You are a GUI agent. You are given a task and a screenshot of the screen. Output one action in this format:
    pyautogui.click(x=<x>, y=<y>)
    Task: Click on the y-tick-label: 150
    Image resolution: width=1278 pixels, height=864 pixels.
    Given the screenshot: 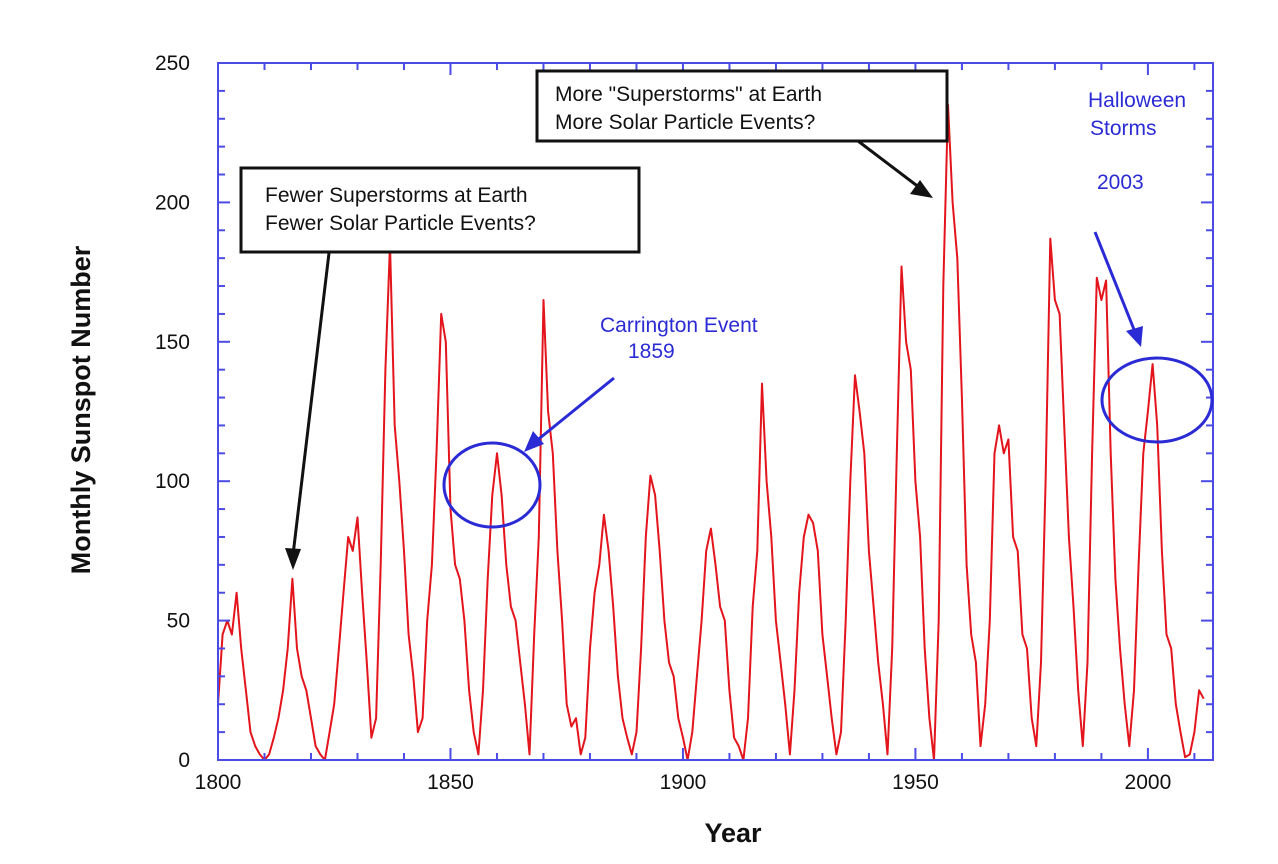 What is the action you would take?
    pyautogui.click(x=172, y=342)
    